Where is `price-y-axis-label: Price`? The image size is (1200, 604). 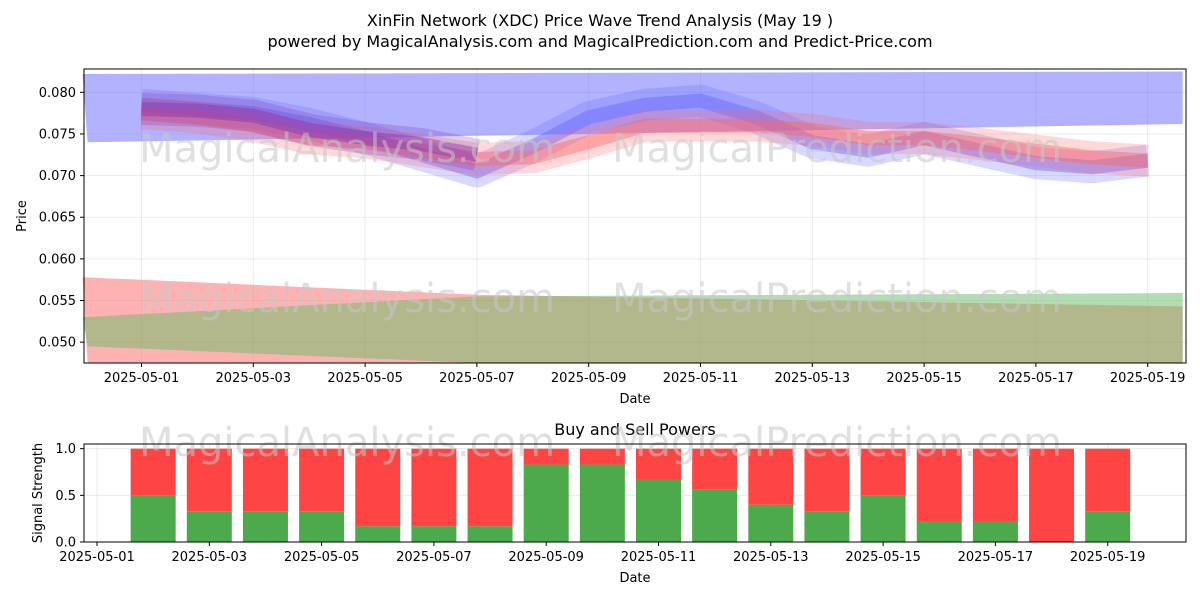
price-y-axis-label: Price is located at coordinates (22, 216).